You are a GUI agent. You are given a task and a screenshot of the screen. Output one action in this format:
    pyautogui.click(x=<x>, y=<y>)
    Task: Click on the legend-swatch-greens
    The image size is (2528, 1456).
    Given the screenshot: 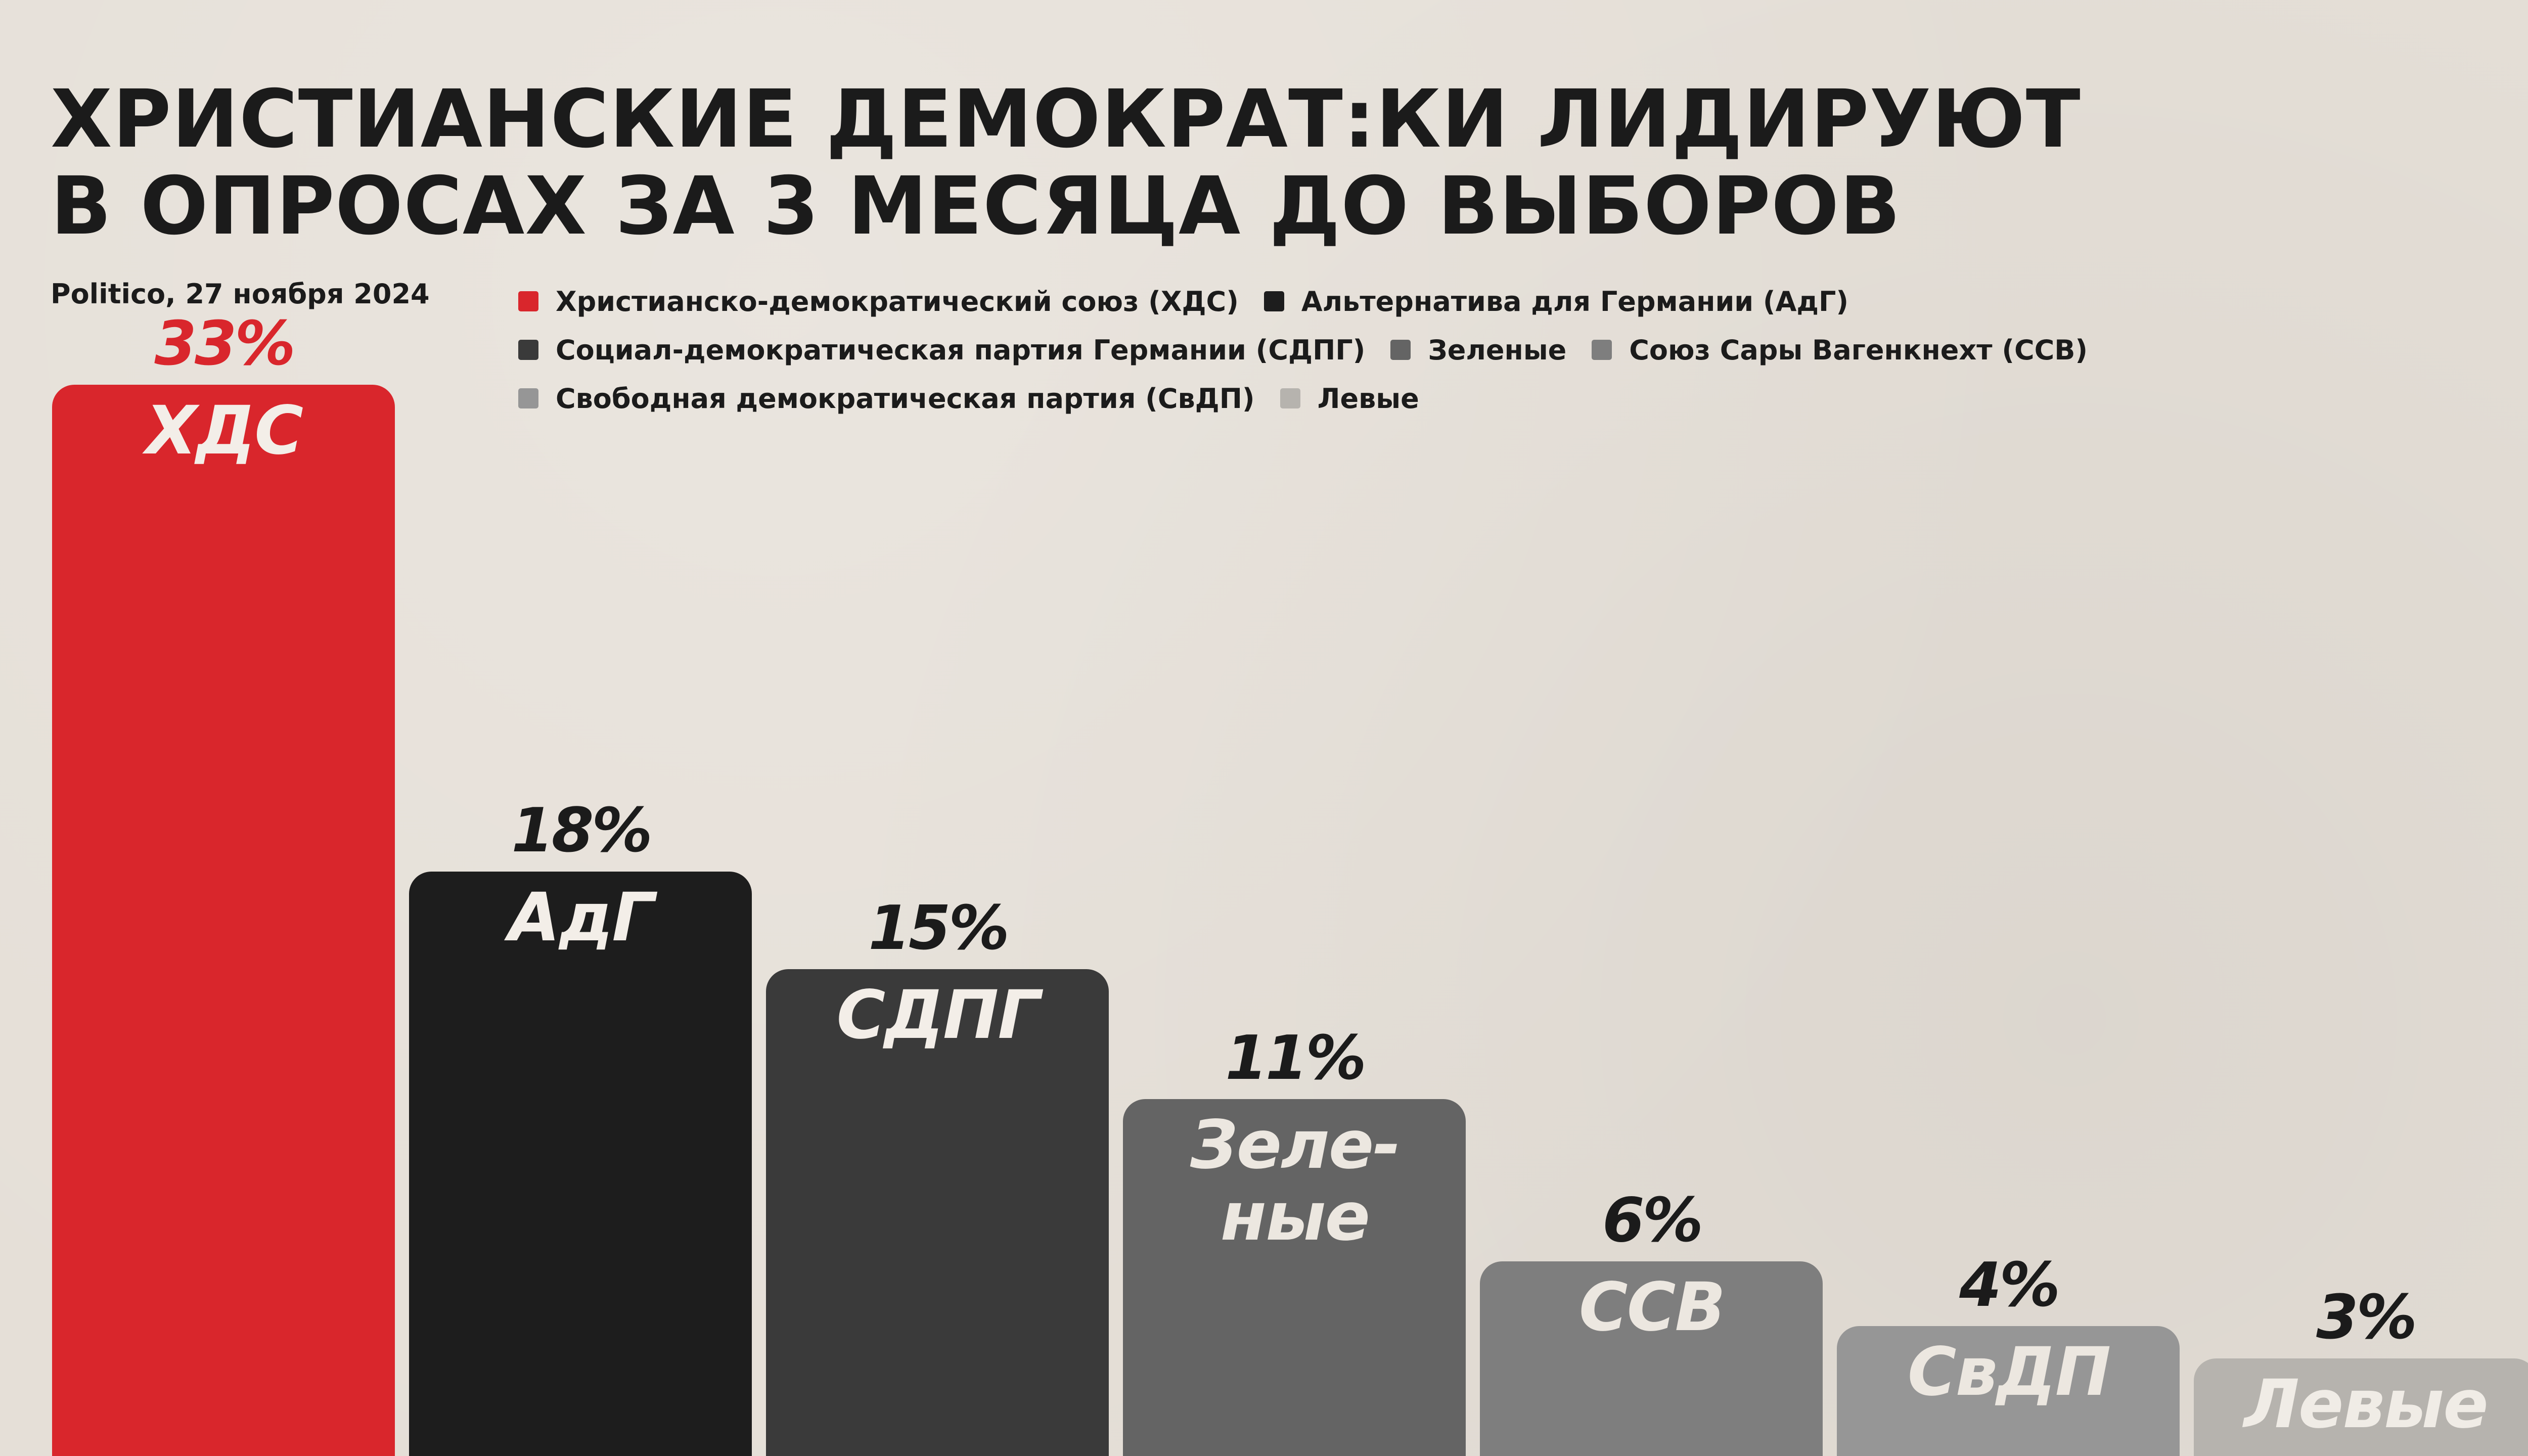 What is the action you would take?
    pyautogui.click(x=1401, y=350)
    